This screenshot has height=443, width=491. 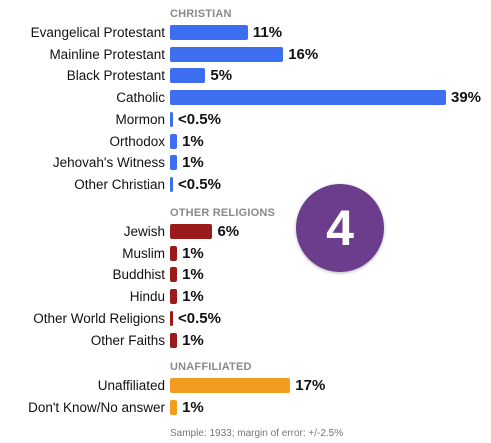 What do you see at coordinates (303, 54) in the screenshot?
I see `value-label: 16%` at bounding box center [303, 54].